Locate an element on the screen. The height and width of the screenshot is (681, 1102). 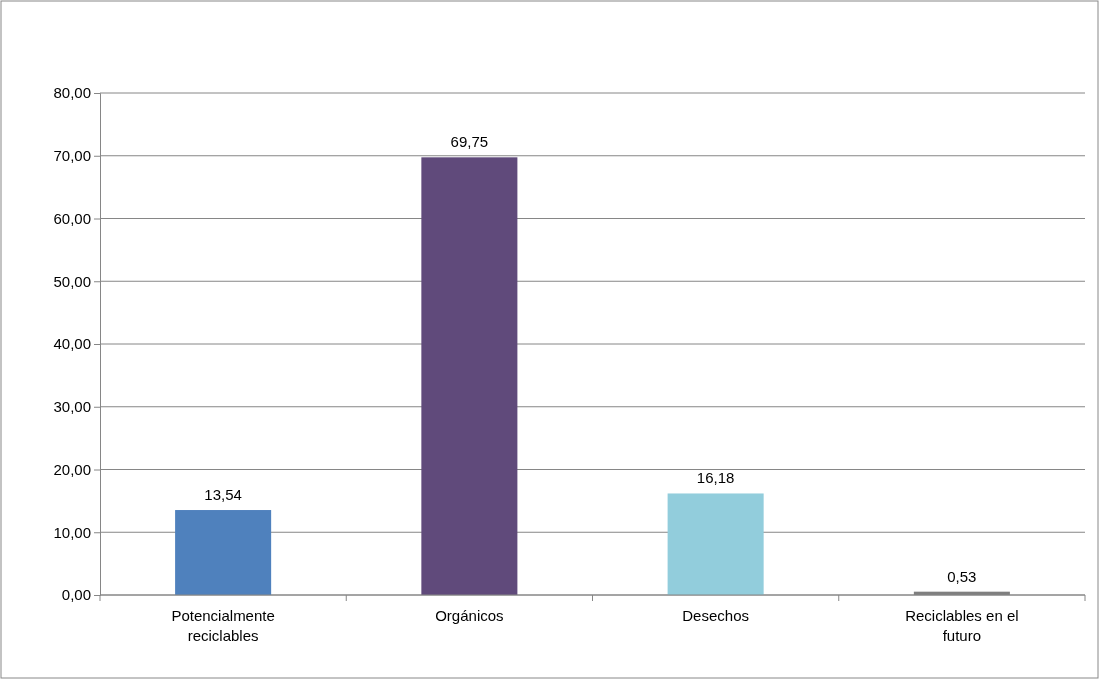
y-tick-label: 70,00 is located at coordinates (72, 156).